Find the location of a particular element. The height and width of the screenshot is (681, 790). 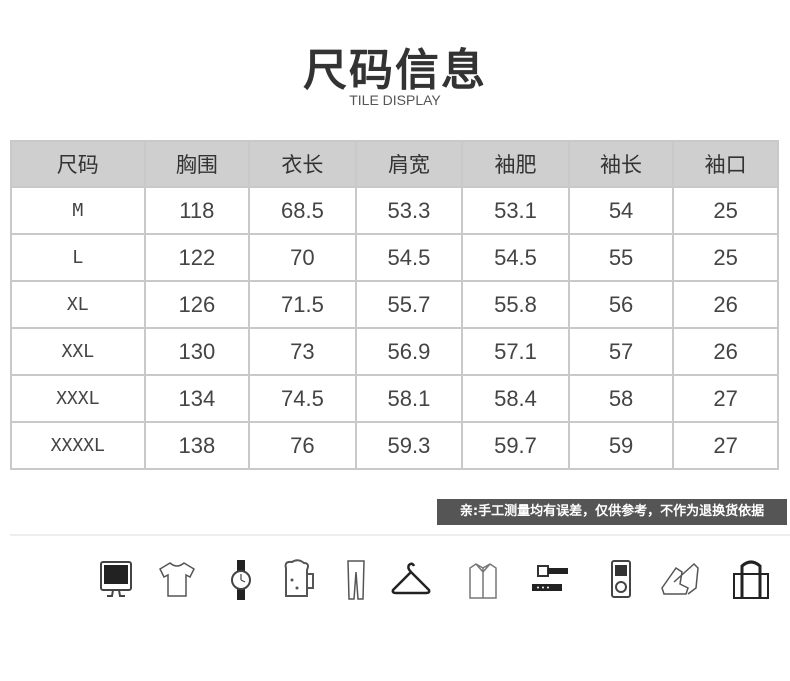

watch-icon is located at coordinates (241, 580).